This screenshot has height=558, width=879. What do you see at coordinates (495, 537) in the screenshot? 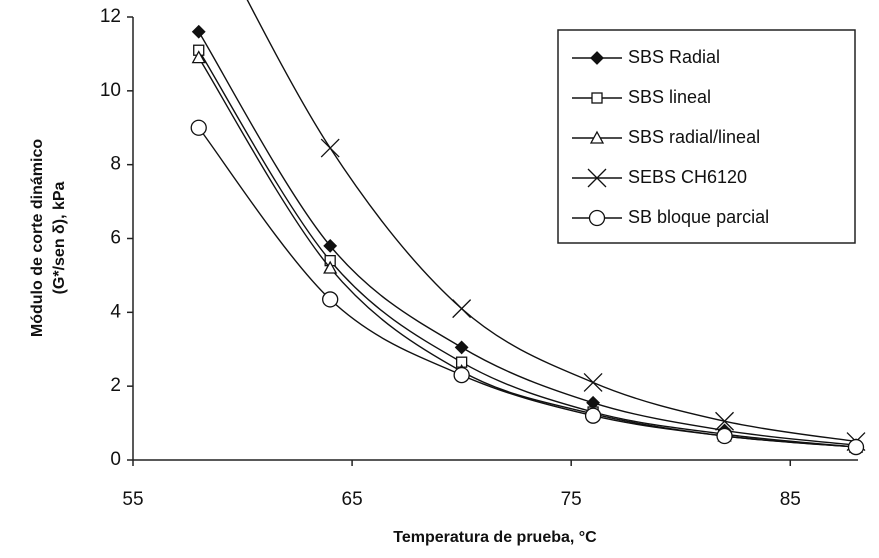
I see `x-axis-title: Temperatura de prueba, °C` at bounding box center [495, 537].